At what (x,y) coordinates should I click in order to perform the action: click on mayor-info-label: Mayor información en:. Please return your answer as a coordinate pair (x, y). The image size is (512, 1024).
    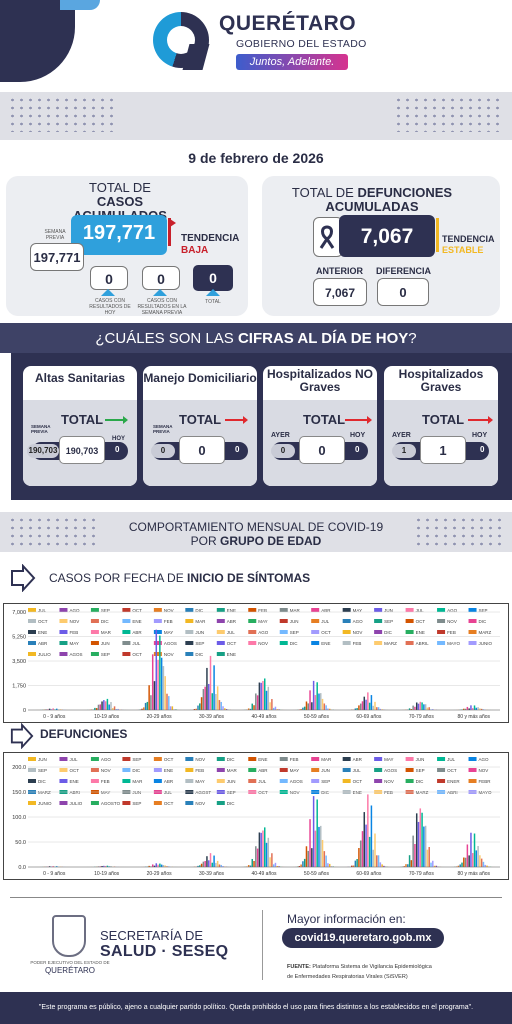
    Looking at the image, I should click on (346, 919).